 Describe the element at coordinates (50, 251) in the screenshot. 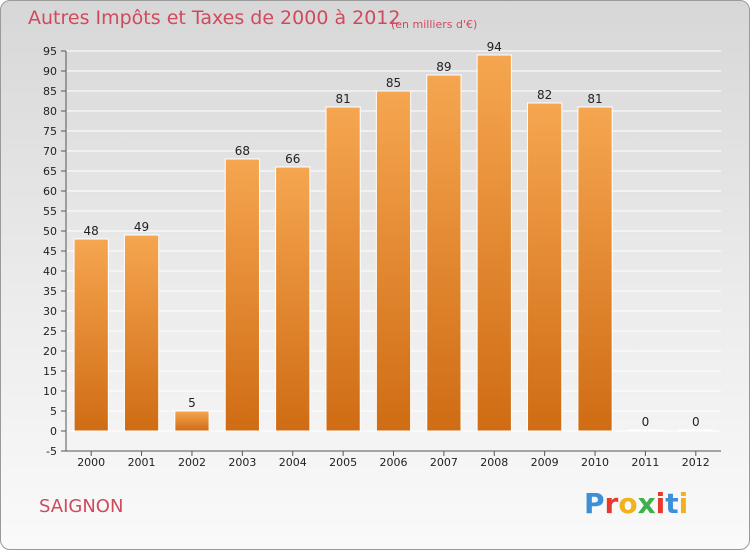

I see `y-tick-label: 45` at that location.